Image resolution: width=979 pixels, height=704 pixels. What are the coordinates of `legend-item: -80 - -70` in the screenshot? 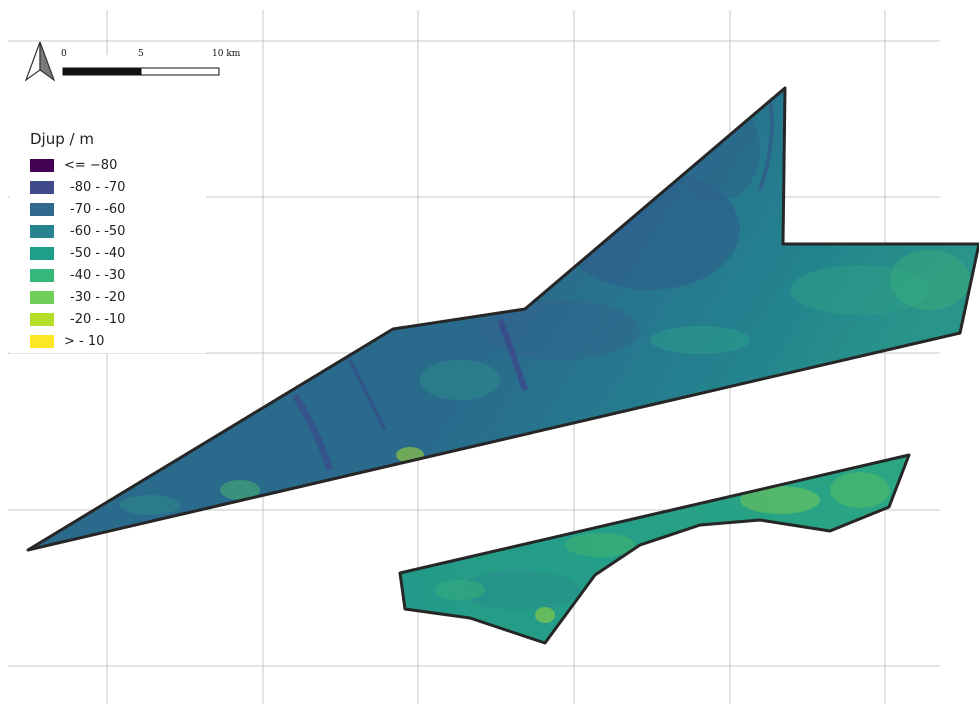 It's located at (114, 187).